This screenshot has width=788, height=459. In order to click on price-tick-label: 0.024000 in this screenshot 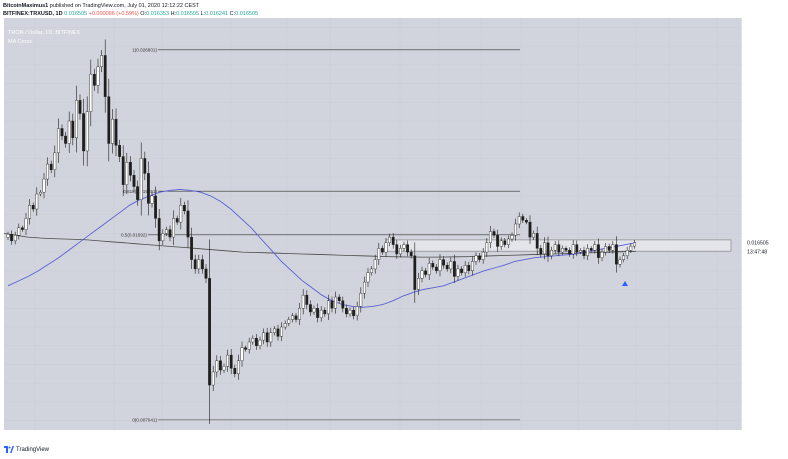, I will do `click(756, 103)`.